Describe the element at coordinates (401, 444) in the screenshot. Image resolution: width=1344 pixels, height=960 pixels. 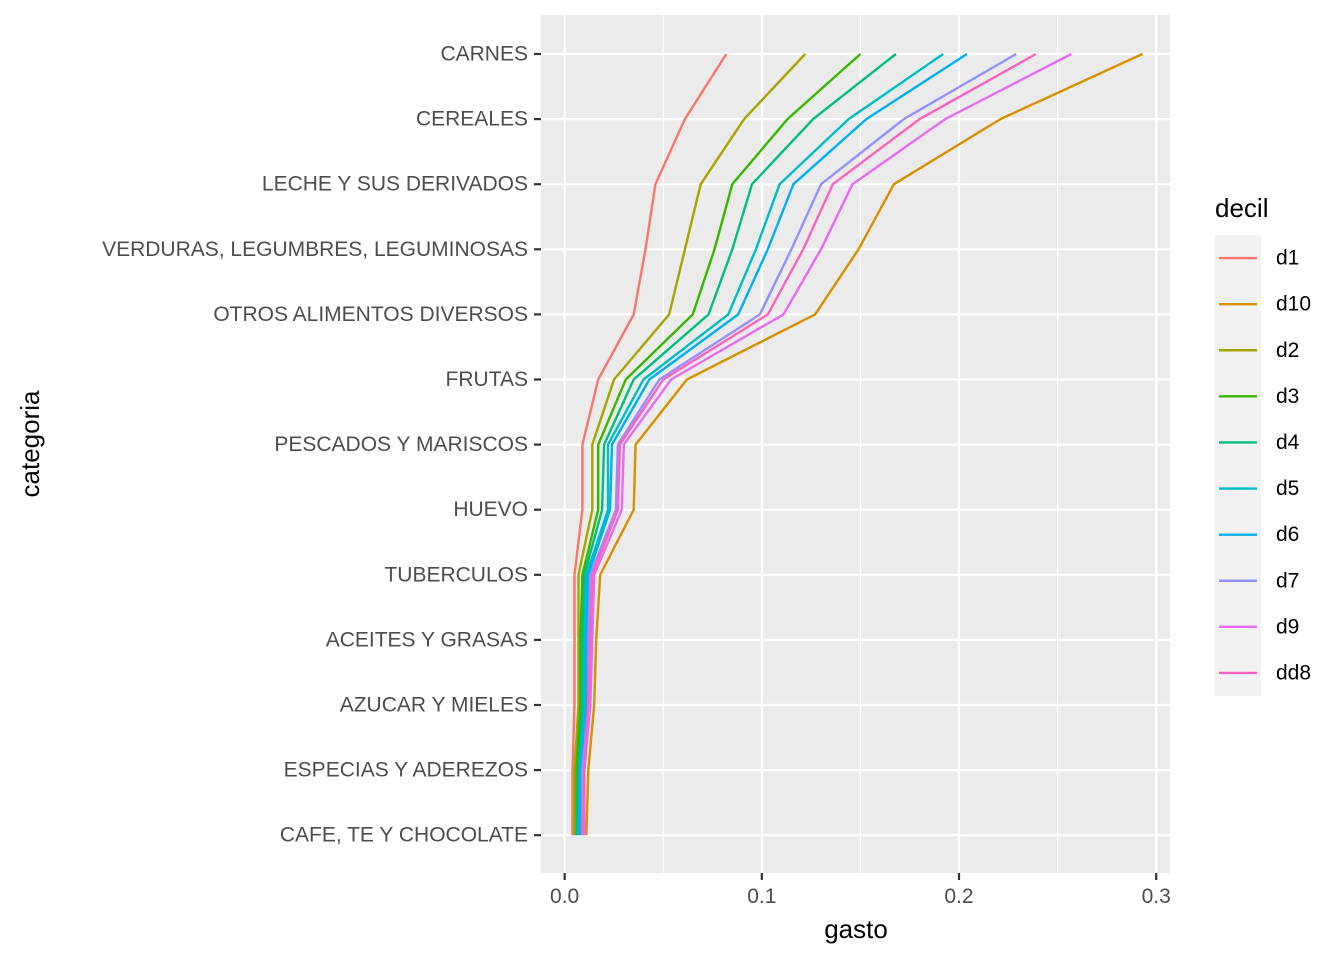
I see `y-tick-label: PESCADOS Y MARISCOS` at that location.